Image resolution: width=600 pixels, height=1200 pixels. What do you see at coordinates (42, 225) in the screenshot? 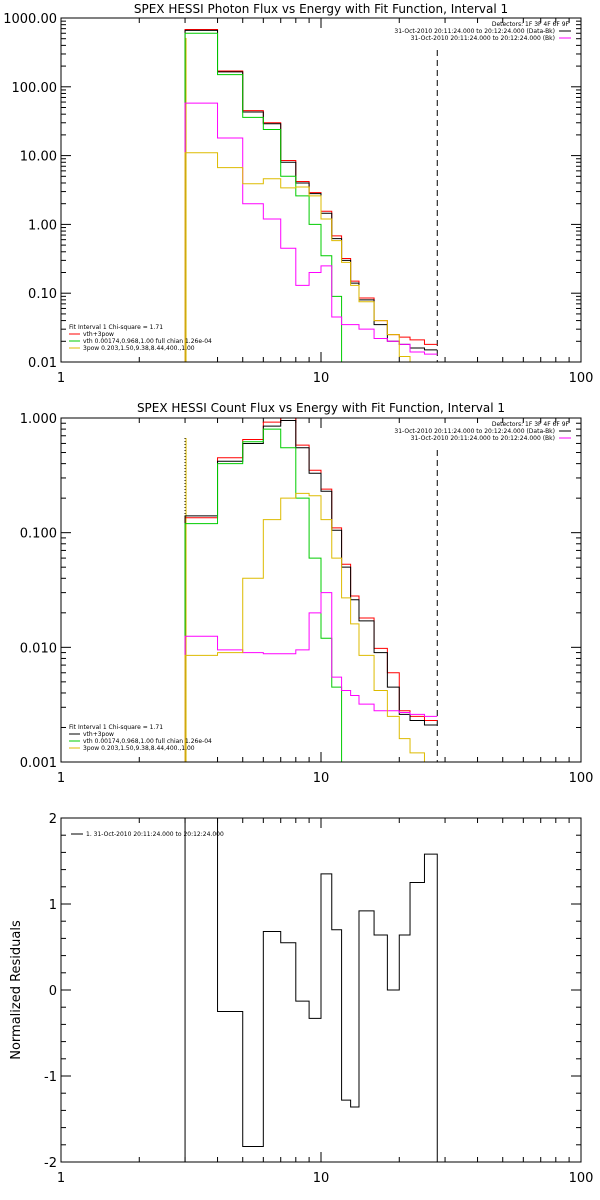
I see `chart1-y-tick-label: 1.00` at bounding box center [42, 225].